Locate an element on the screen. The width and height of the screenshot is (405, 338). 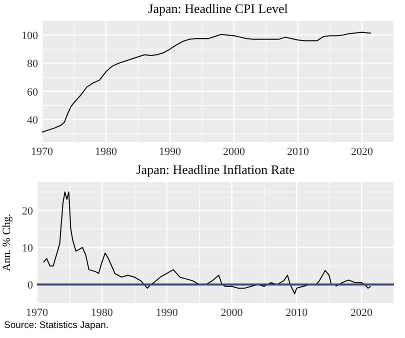
chart-title: Japan: Headline CPI Level is located at coordinates (218, 8).